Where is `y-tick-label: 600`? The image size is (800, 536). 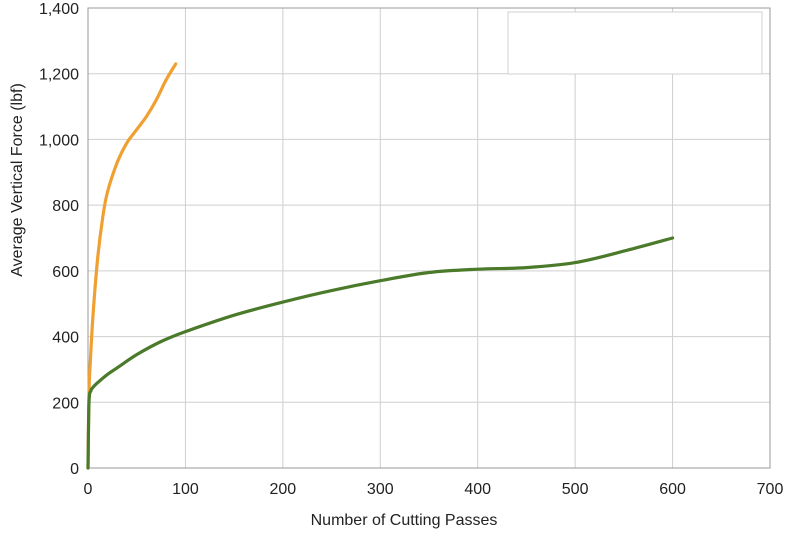 y-tick-label: 600 is located at coordinates (65, 272).